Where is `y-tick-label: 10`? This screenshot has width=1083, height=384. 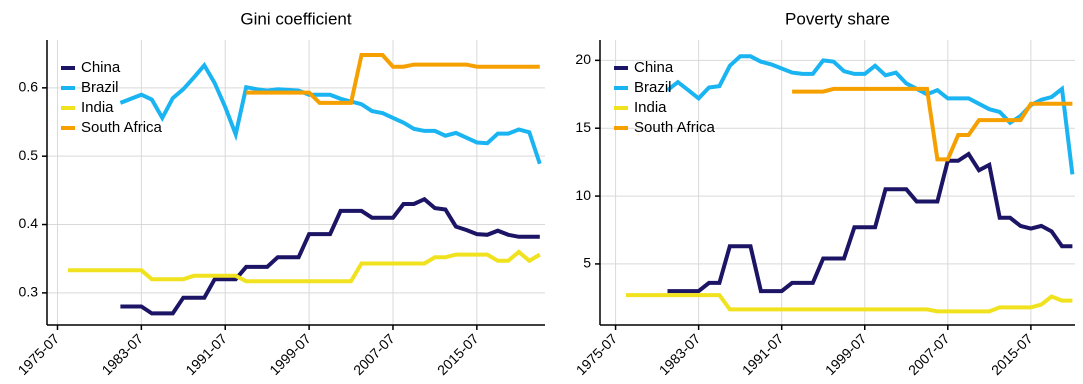
y-tick-label: 10 is located at coordinates (583, 195).